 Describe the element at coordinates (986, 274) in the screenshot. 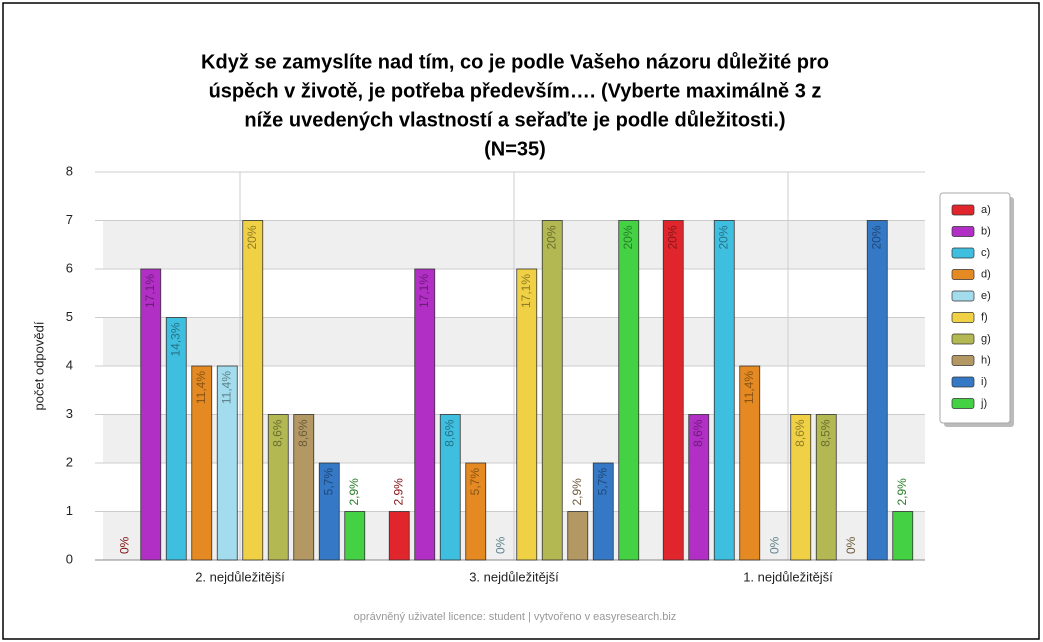

I see `legend-label: d)` at that location.